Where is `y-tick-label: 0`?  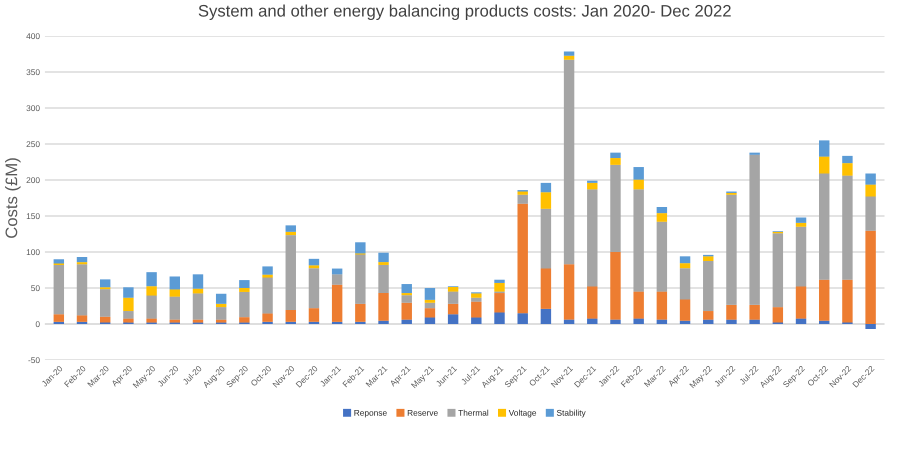 y-tick-label: 0 is located at coordinates (38, 324).